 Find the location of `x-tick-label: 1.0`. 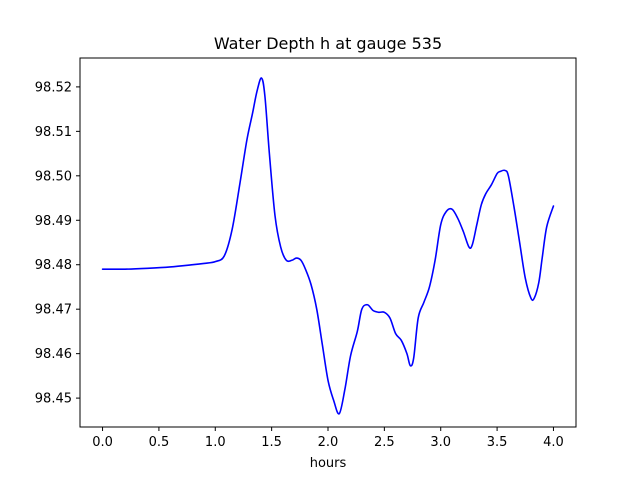

x-tick-label: 1.0 is located at coordinates (215, 442).